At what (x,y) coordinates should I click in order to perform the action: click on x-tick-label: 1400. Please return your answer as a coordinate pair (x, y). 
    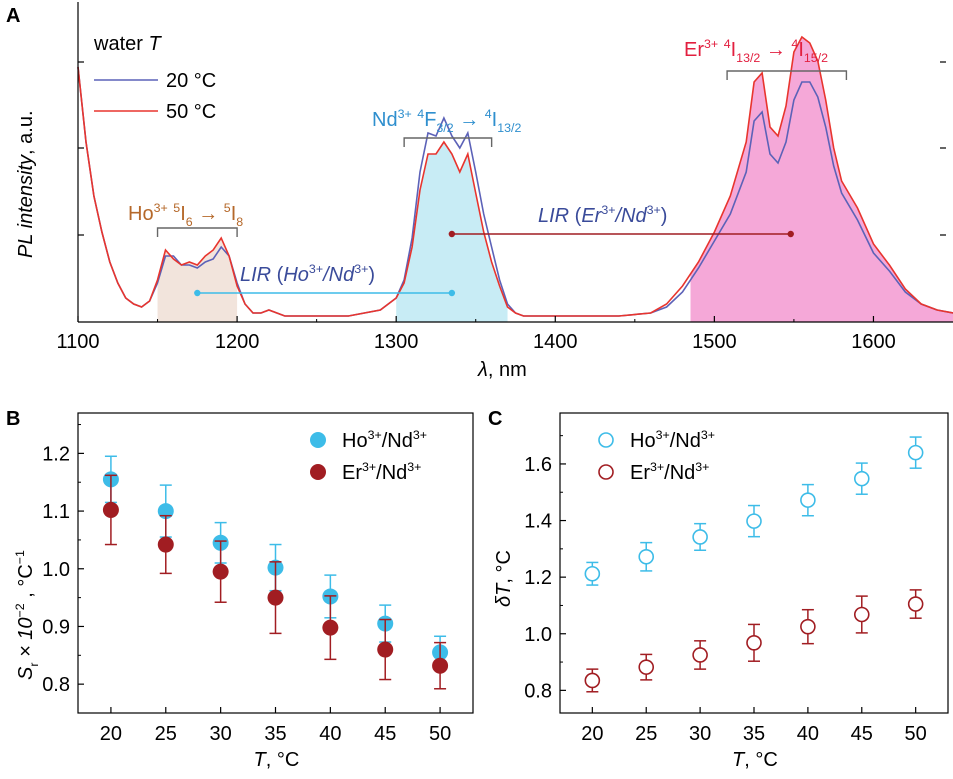
    Looking at the image, I should click on (555, 342).